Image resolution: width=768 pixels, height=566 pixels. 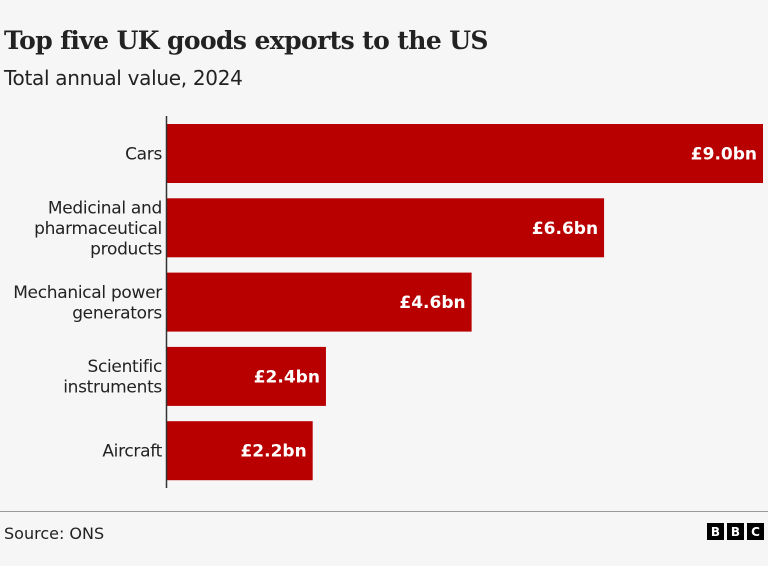 I want to click on data-label: £9.0bn, so click(x=724, y=155).